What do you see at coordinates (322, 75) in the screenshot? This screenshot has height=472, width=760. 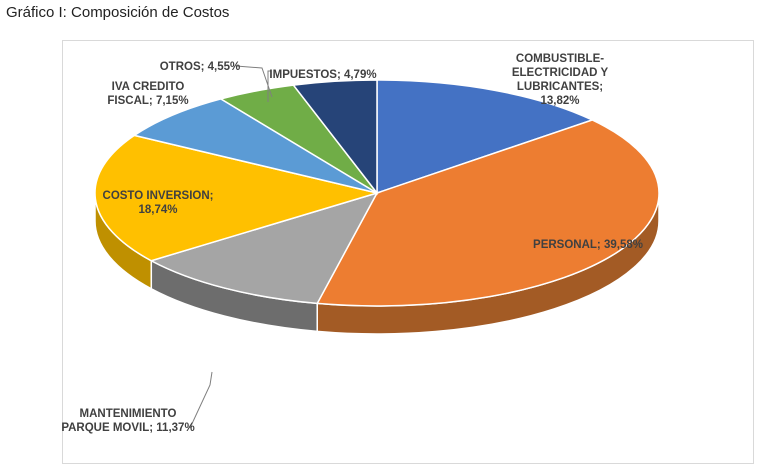 I see `slice-label-6: IMPUESTOS; 4,79%` at bounding box center [322, 75].